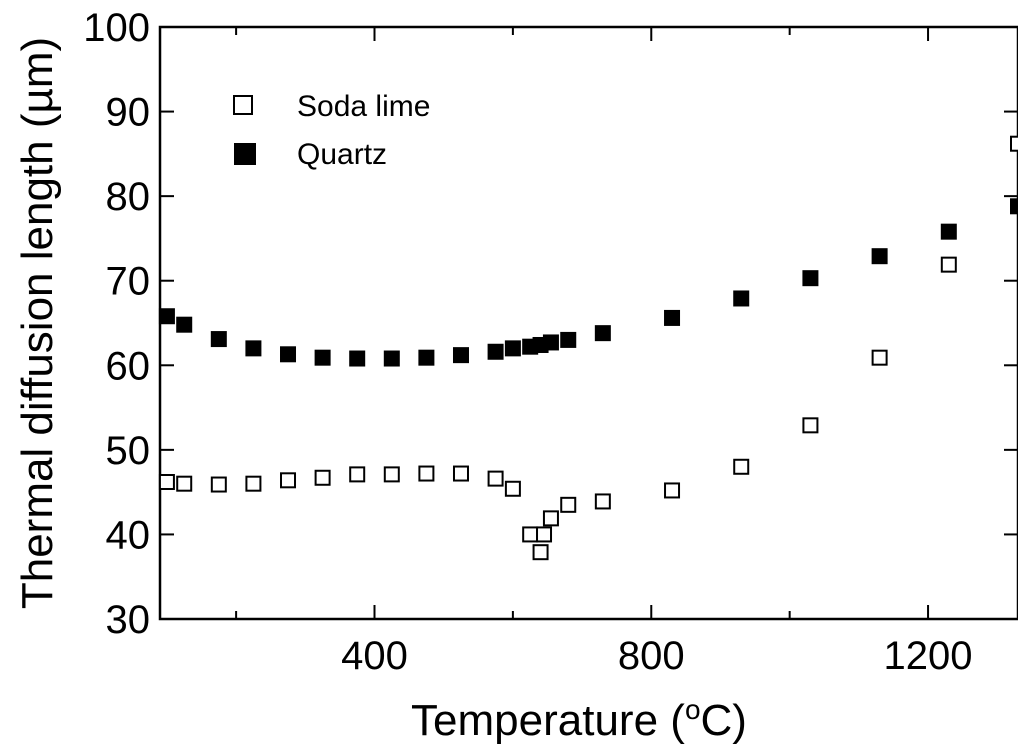 The image size is (1018, 751). What do you see at coordinates (128, 535) in the screenshot?
I see `y-tick-label: 40` at bounding box center [128, 535].